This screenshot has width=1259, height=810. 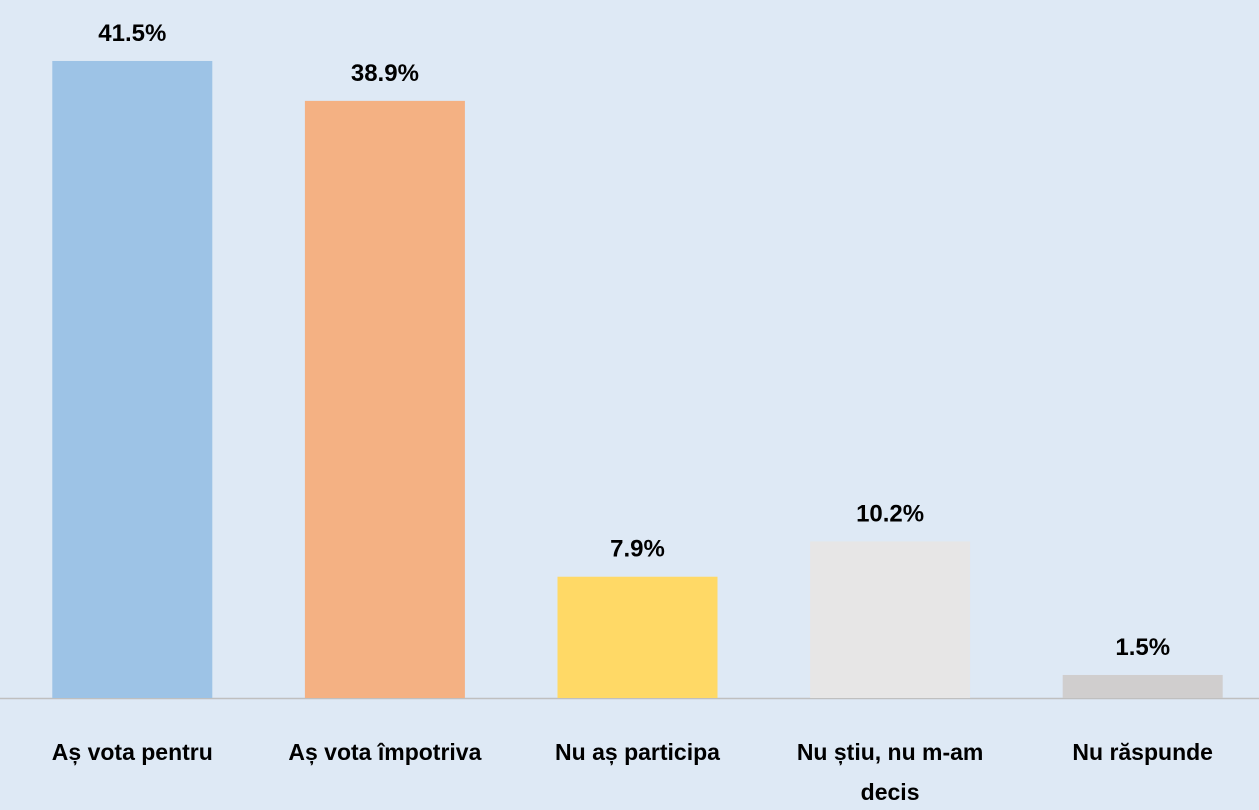 What do you see at coordinates (385, 73) in the screenshot?
I see `value-label: 38.9%` at bounding box center [385, 73].